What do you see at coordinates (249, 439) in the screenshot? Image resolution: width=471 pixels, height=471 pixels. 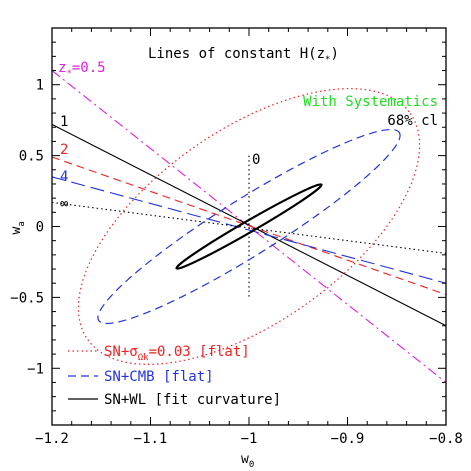 I see `x-tick-label: −1` at bounding box center [249, 439].